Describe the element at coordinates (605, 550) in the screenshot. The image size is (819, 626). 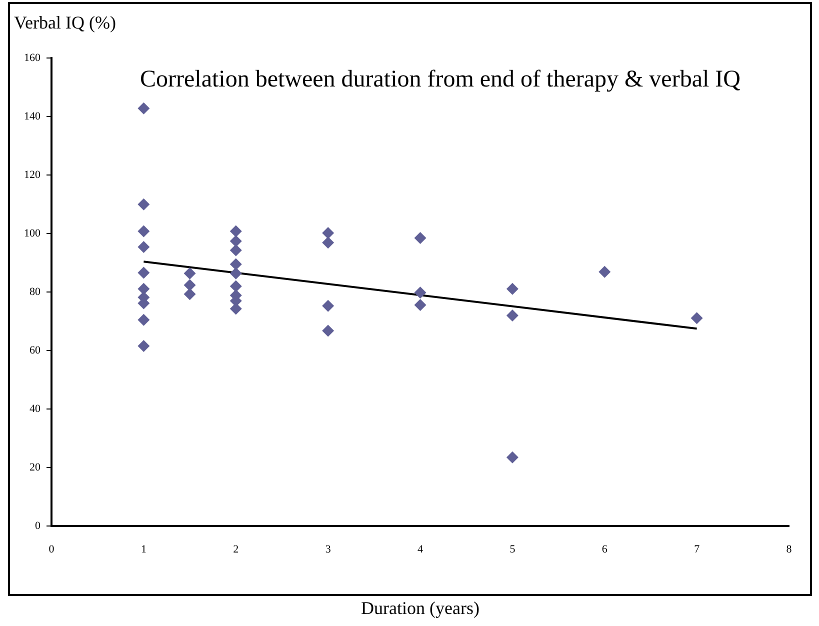
I see `x-tick-label: 6` at that location.